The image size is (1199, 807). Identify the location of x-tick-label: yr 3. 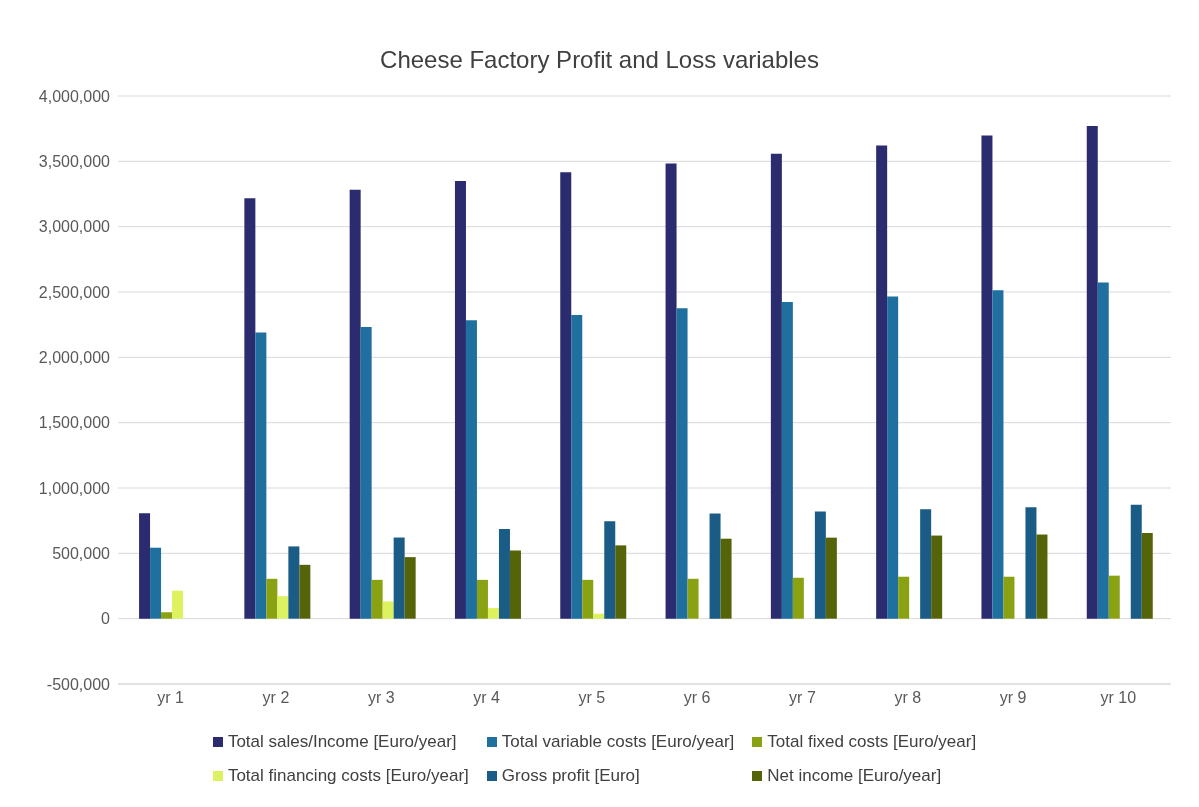
(381, 698).